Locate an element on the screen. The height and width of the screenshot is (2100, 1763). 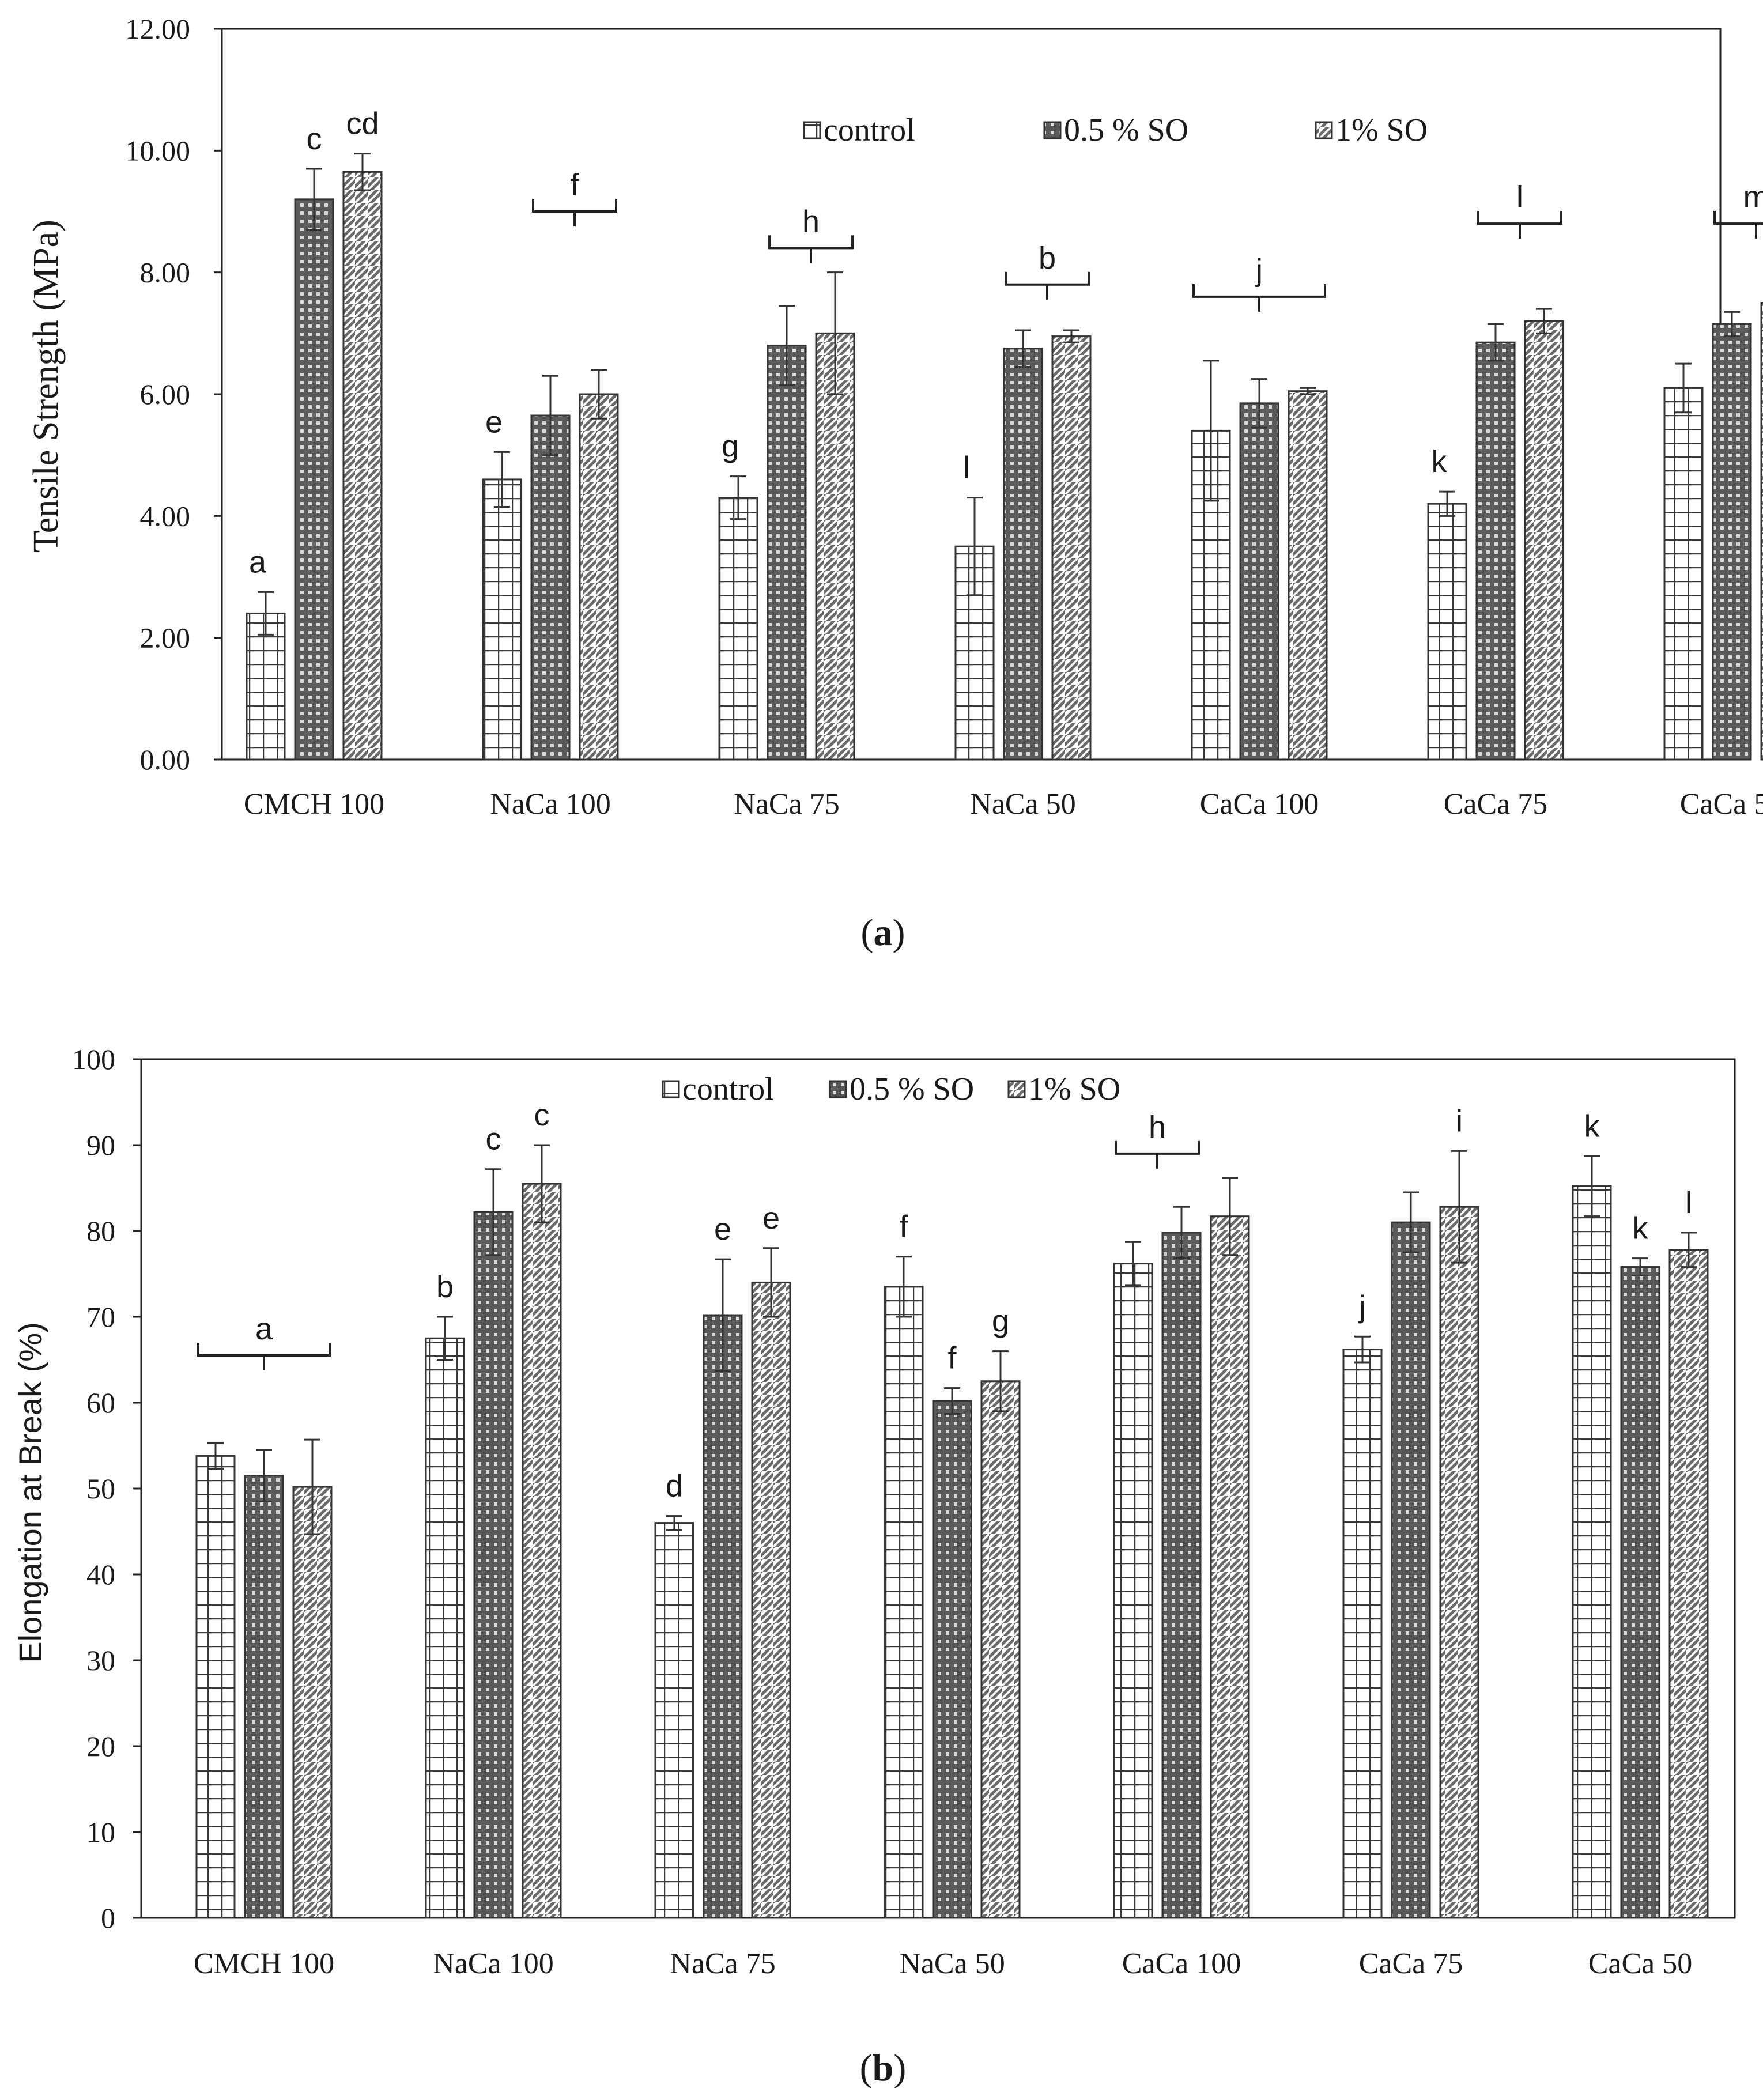
y-tick-label: 4.00 is located at coordinates (165, 516).